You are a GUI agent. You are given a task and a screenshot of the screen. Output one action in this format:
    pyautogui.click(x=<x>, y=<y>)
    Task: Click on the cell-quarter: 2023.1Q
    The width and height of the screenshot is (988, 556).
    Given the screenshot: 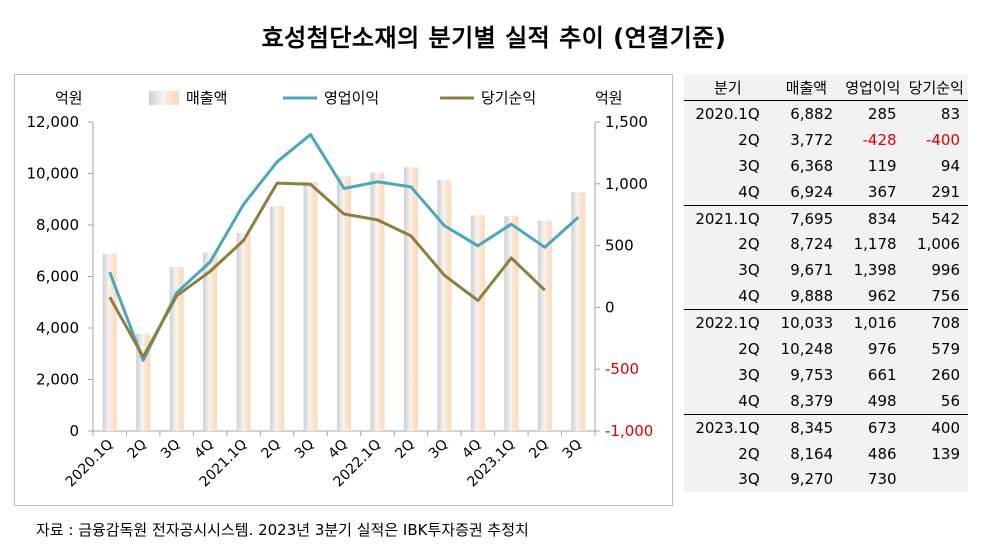 What is the action you would take?
    pyautogui.click(x=728, y=427)
    